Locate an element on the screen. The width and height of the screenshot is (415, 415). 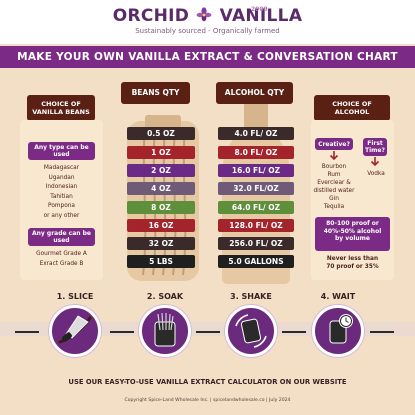
beans-choice-title: CHOICE OF VANILLA BEANS is located at coordinates (61, 108).